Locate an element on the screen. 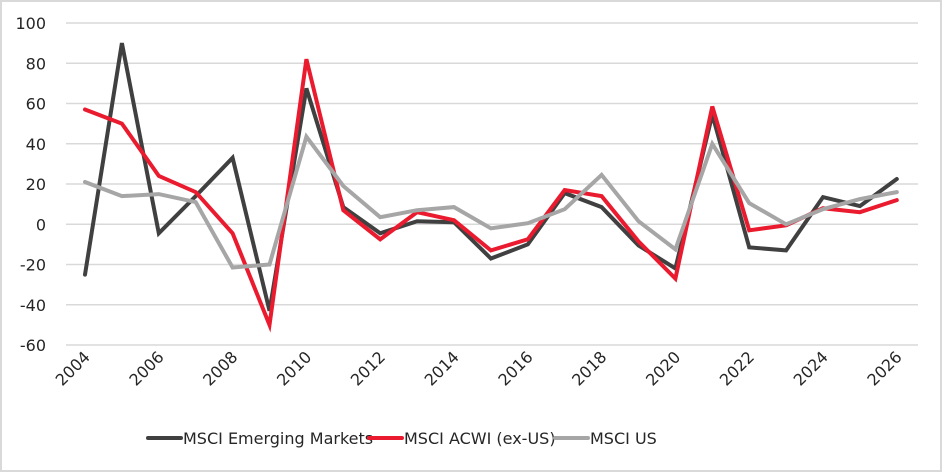 This screenshot has height=472, width=942. y-tick-label: -60 is located at coordinates (33, 345).